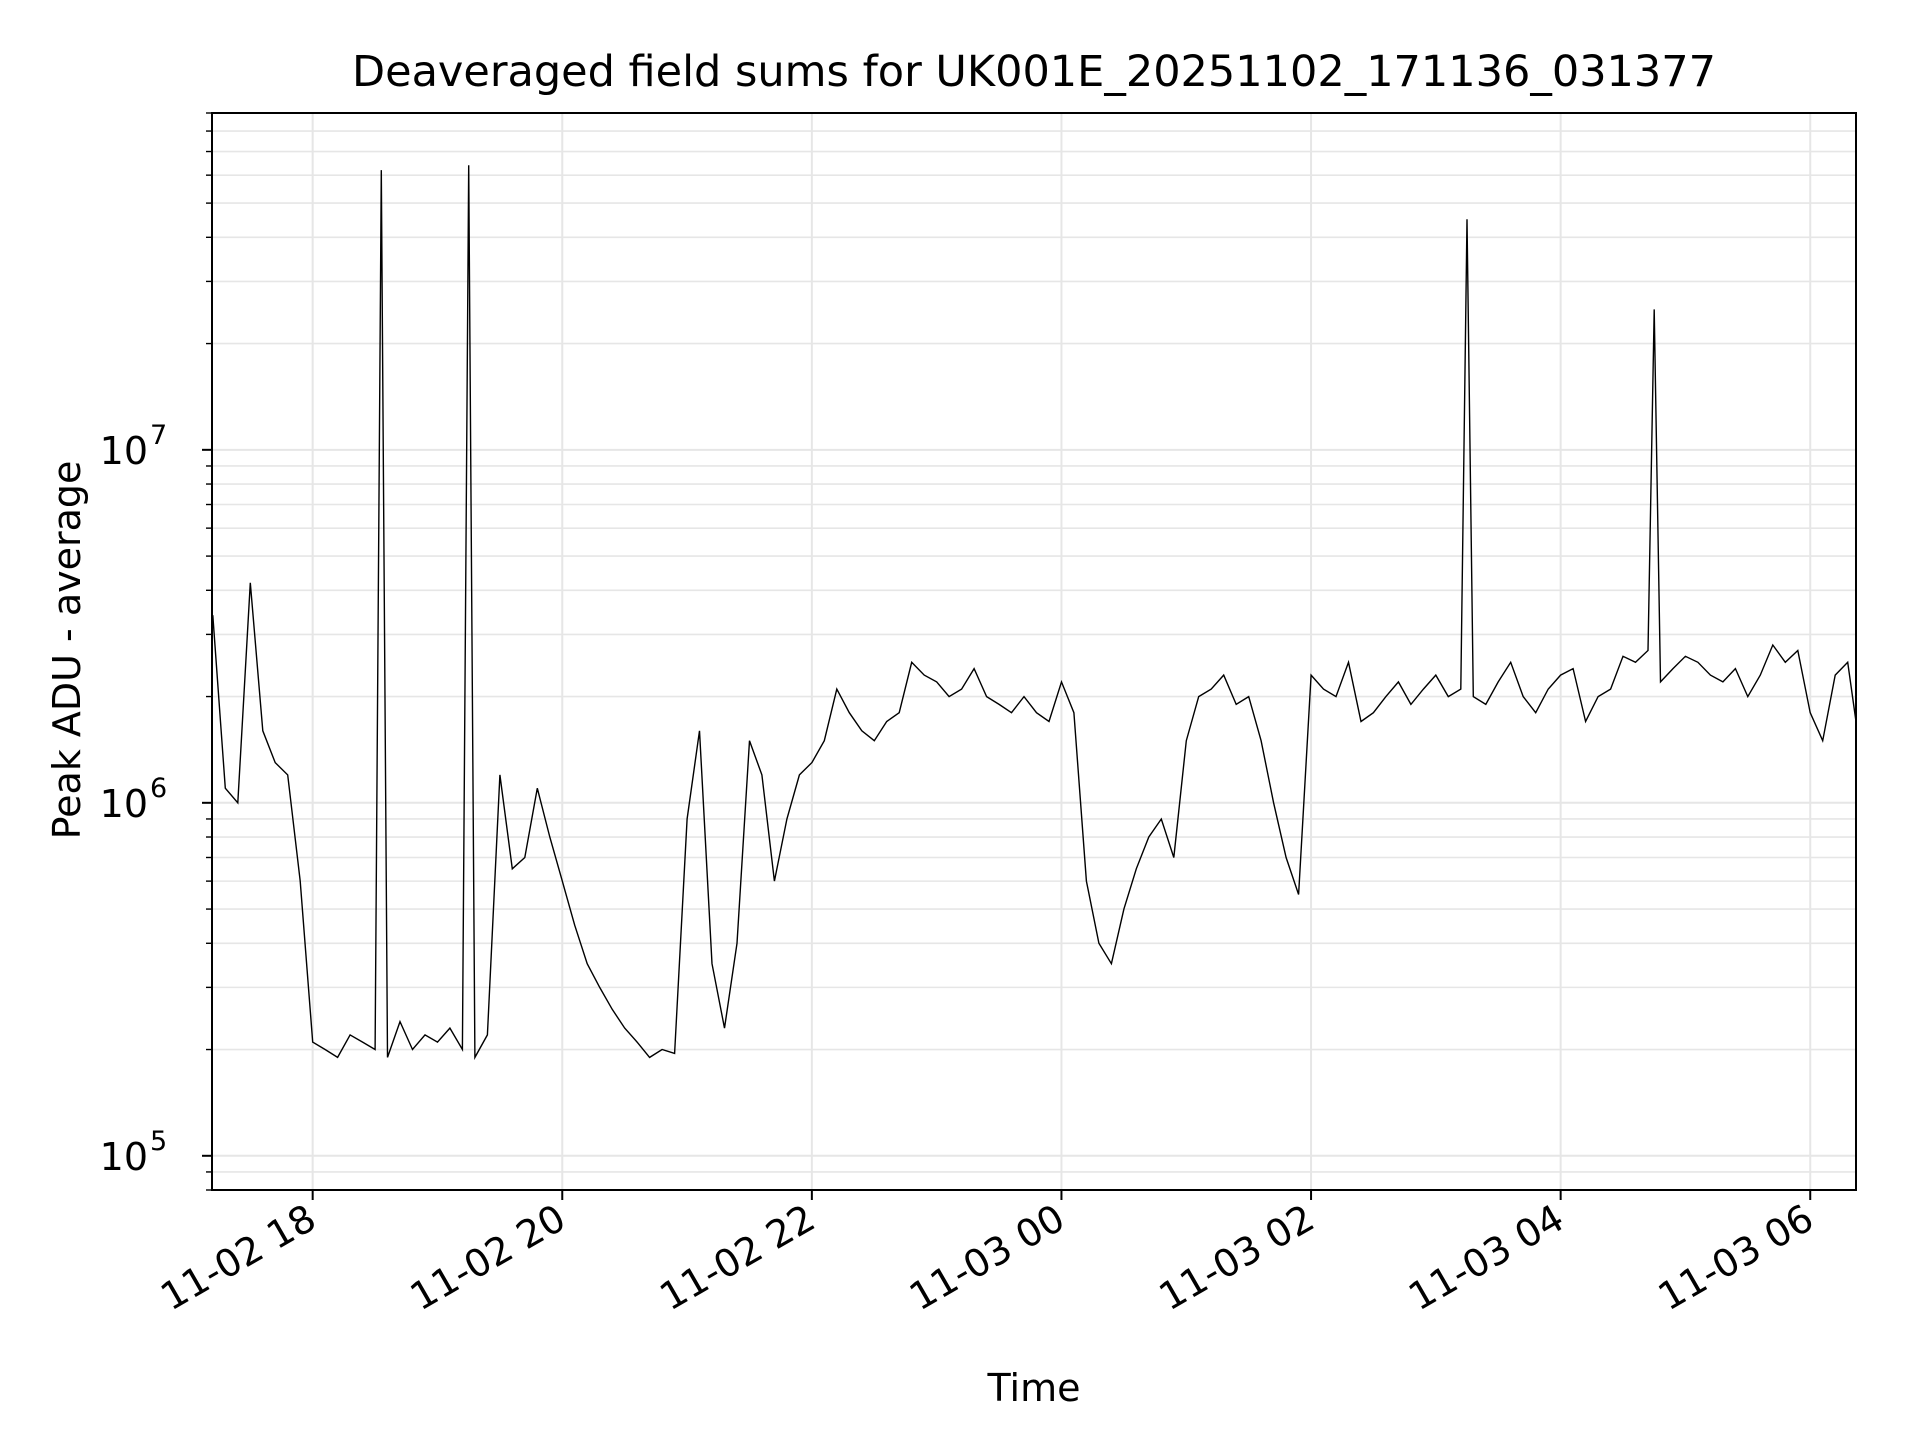 Image resolution: width=1920 pixels, height=1440 pixels. Describe the element at coordinates (158, 435) in the screenshot. I see `y-tick-exponent: 7` at that location.